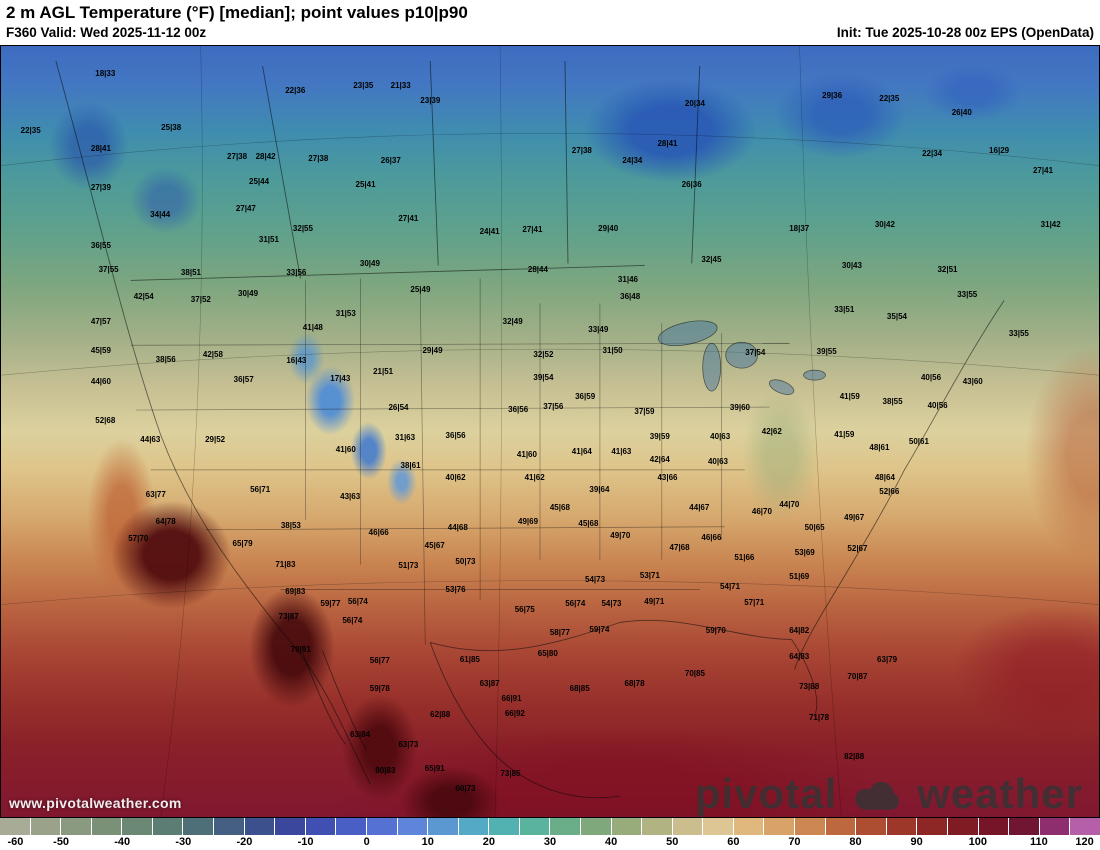 The height and width of the screenshot is (850, 1100). I want to click on point-value: 43|63, so click(350, 497).